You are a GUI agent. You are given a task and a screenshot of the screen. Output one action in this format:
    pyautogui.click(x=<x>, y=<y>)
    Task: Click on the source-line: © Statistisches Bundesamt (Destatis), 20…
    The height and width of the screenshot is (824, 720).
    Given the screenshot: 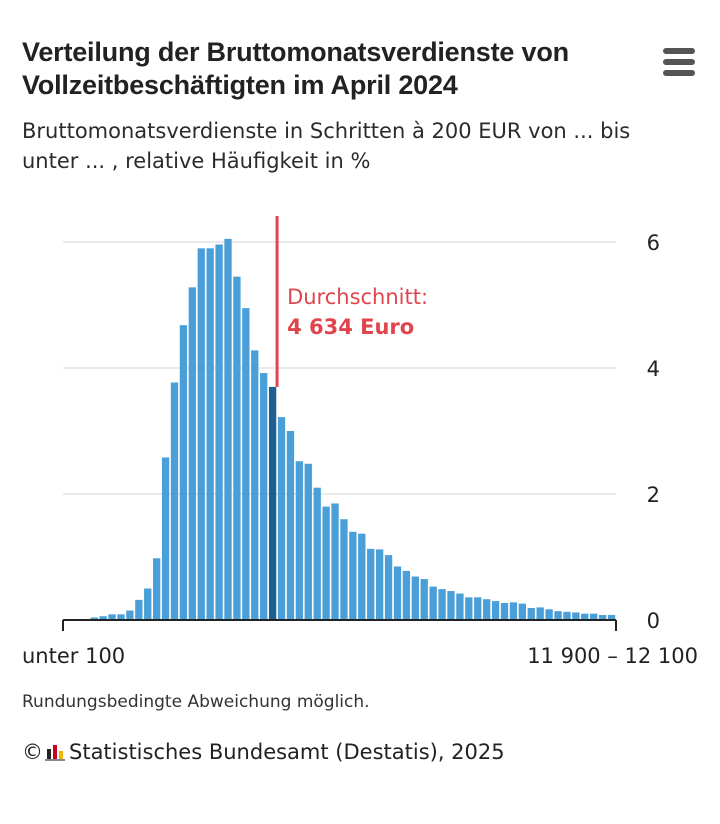 What is the action you would take?
    pyautogui.click(x=263, y=752)
    